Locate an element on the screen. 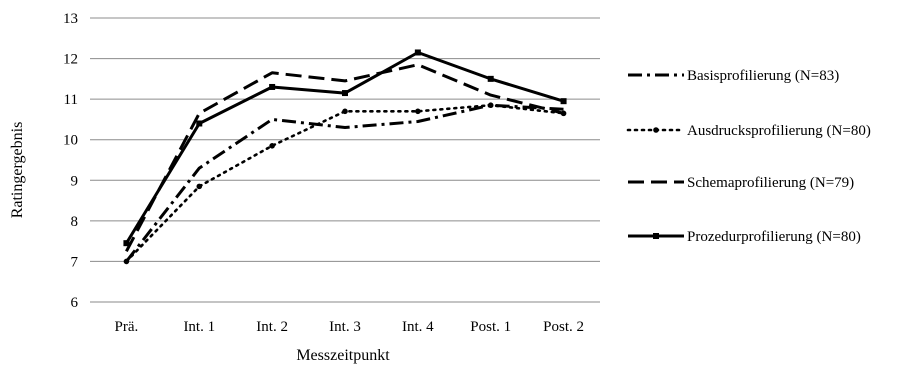 The width and height of the screenshot is (912, 367). y-tick-label: 13 is located at coordinates (70, 19).